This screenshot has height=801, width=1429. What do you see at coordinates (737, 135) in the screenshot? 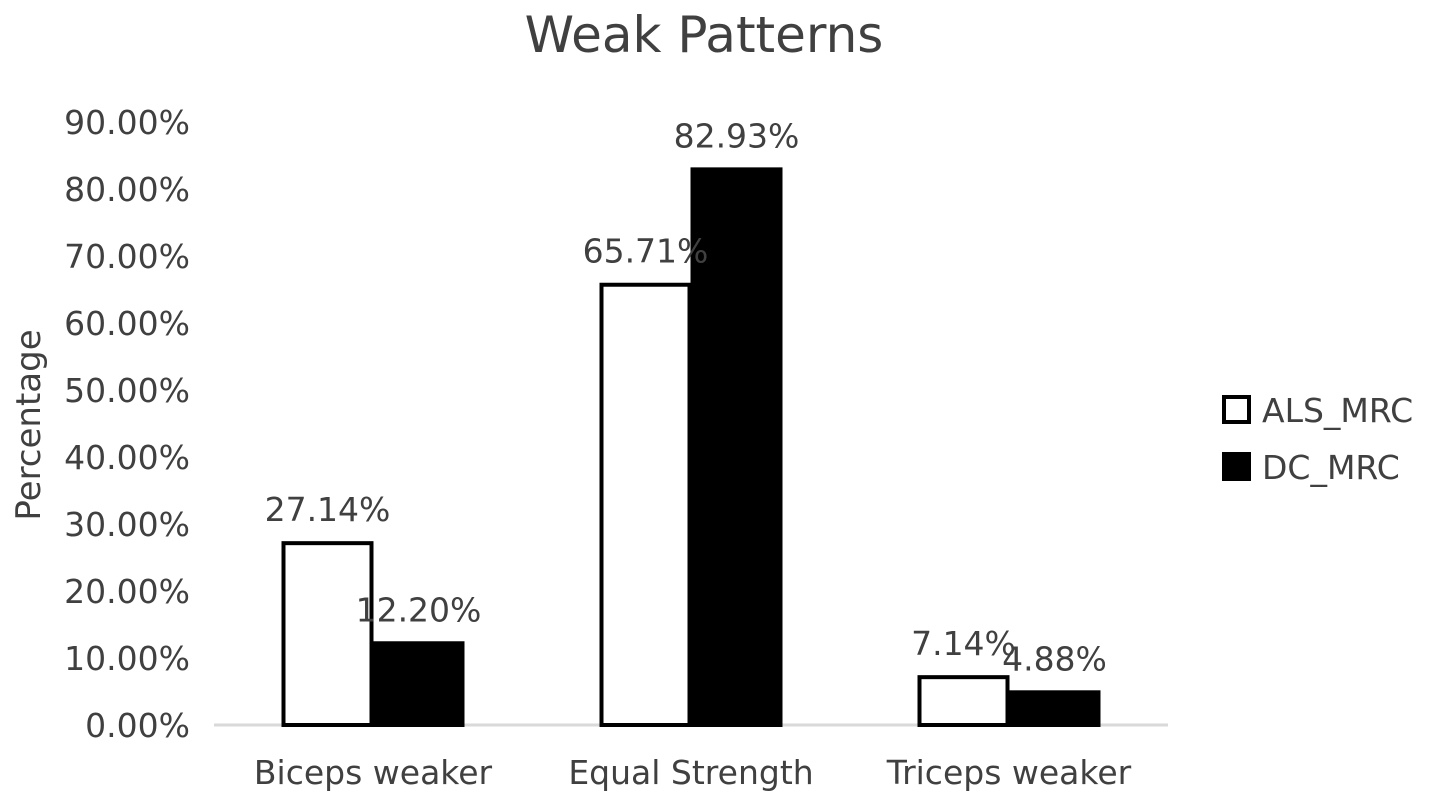
I see `data-label: 82.93%` at bounding box center [737, 135].